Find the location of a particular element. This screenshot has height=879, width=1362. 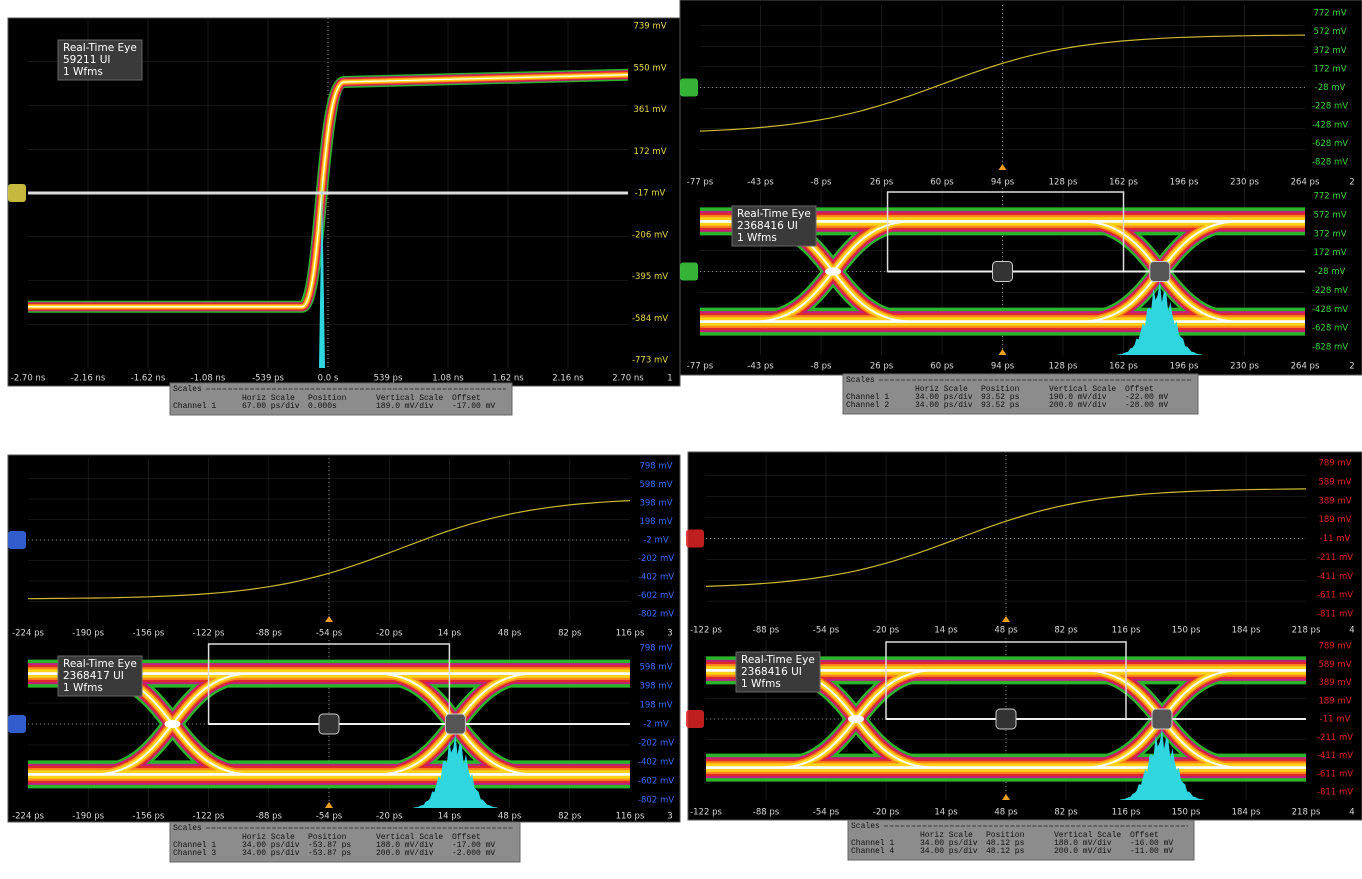

y-tick-label: -211 mV is located at coordinates (1335, 738).